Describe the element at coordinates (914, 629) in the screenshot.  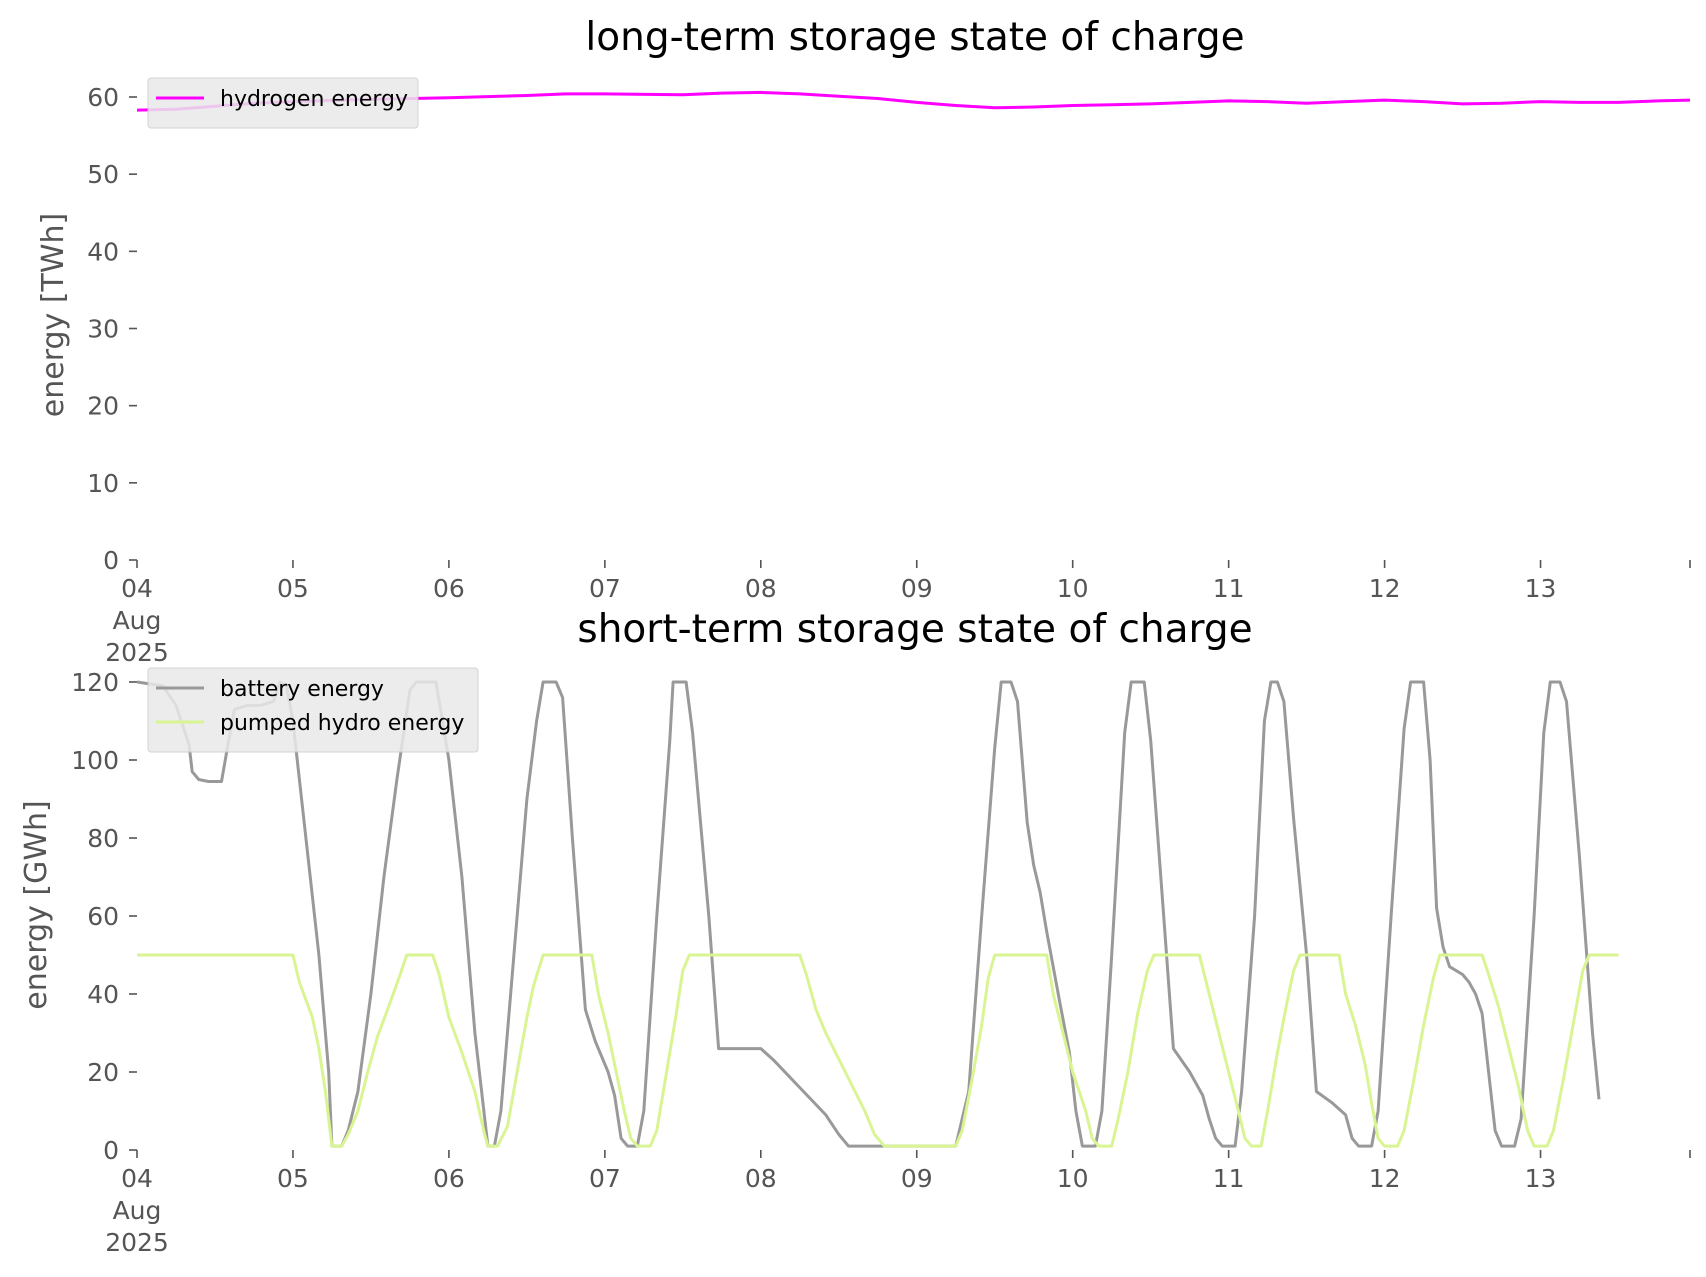
I see `chart-title-short-term: short-term storage state of charge` at that location.